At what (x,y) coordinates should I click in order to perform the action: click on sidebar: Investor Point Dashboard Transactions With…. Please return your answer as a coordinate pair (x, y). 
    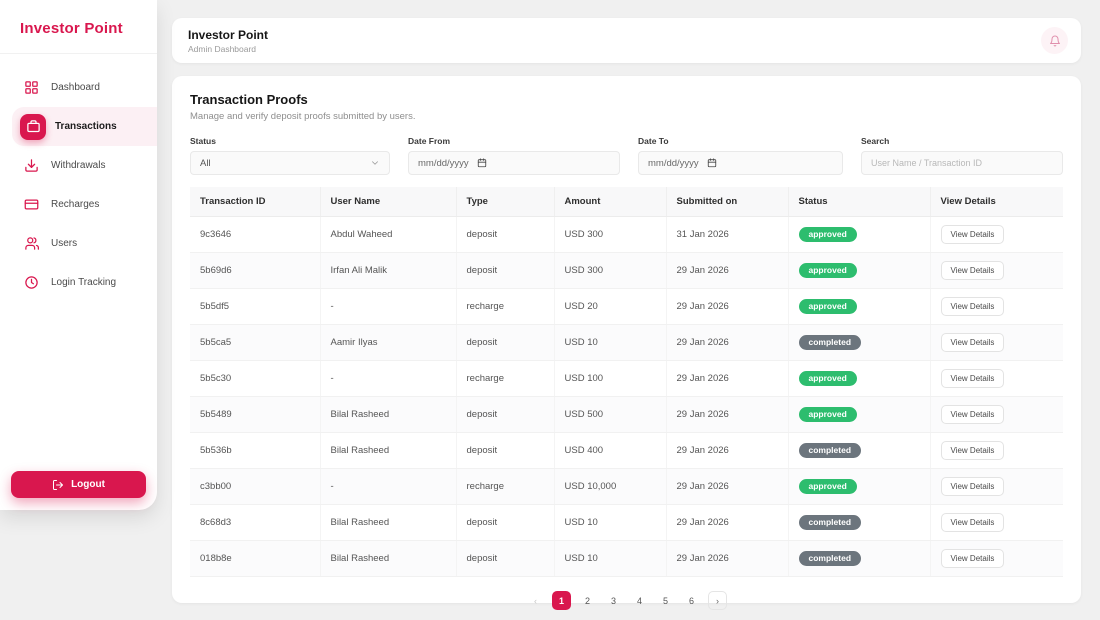
    Looking at the image, I should click on (78, 255).